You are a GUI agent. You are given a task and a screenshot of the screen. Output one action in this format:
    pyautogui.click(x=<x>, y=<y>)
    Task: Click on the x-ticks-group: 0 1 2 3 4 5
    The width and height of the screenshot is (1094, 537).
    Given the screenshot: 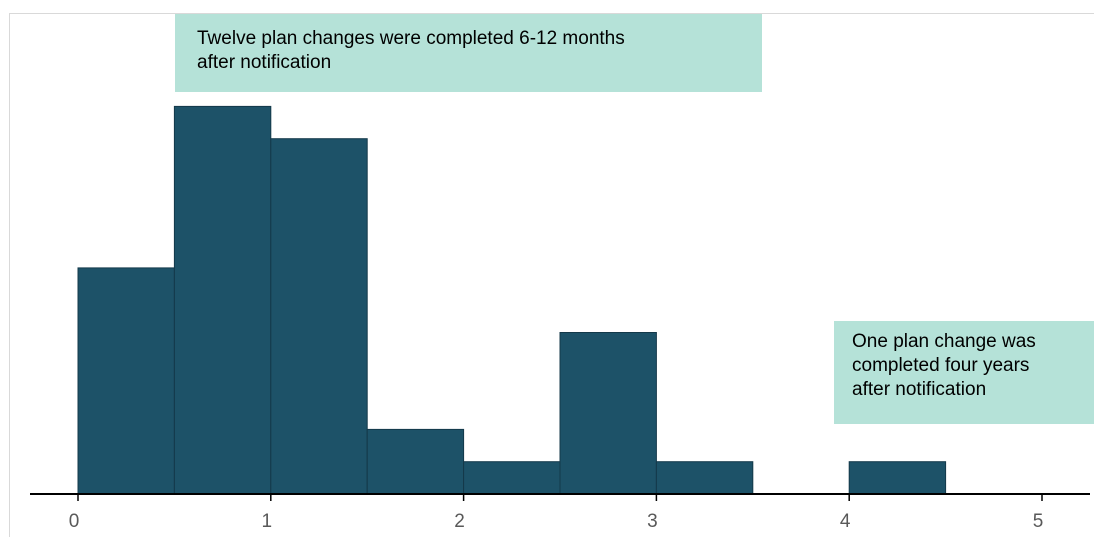 What is the action you would take?
    pyautogui.click(x=556, y=513)
    